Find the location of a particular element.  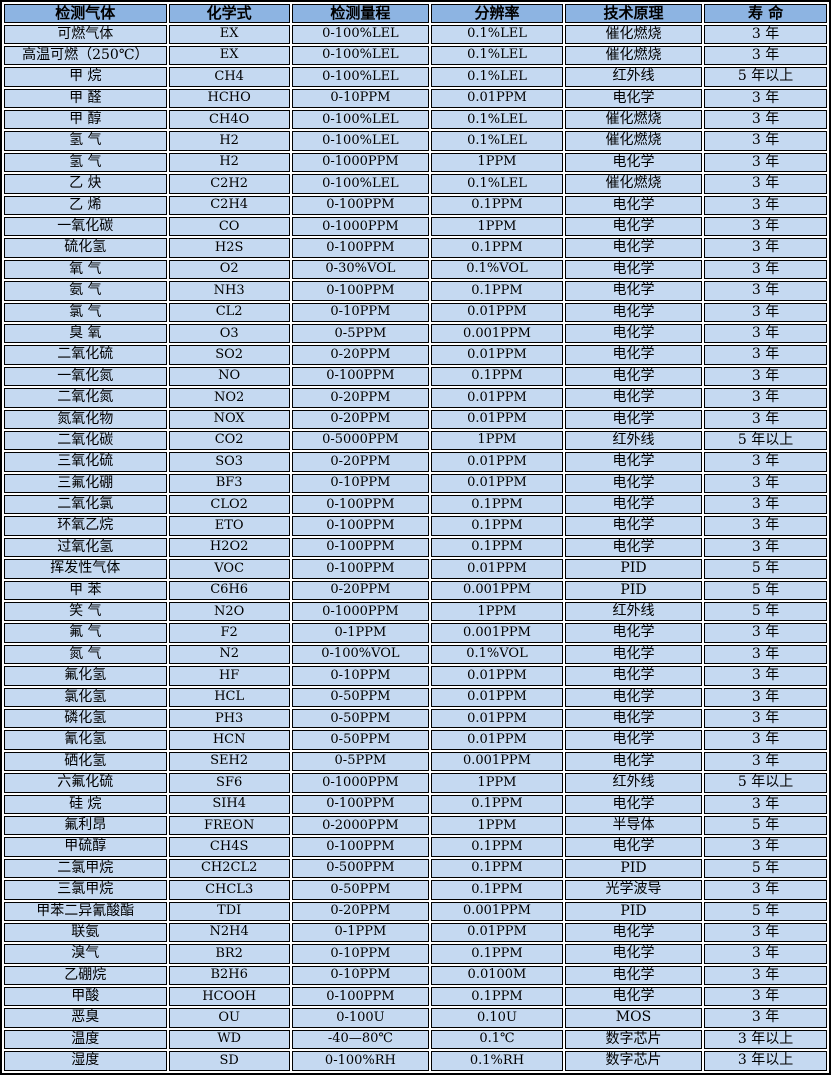

table-row: 硫化氢 H2S 0-100PPM 0.1PPM 电化学 3 年 is located at coordinates (415, 248).